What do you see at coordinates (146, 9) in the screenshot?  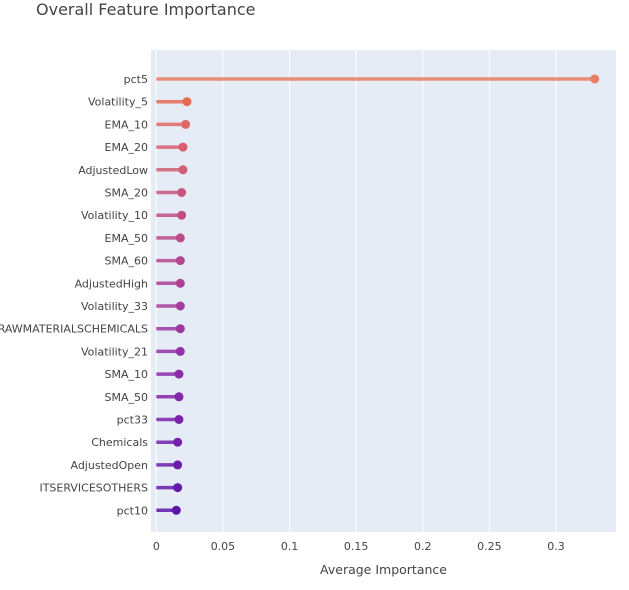 I see `chart-title: Overall Feature Importance` at bounding box center [146, 9].